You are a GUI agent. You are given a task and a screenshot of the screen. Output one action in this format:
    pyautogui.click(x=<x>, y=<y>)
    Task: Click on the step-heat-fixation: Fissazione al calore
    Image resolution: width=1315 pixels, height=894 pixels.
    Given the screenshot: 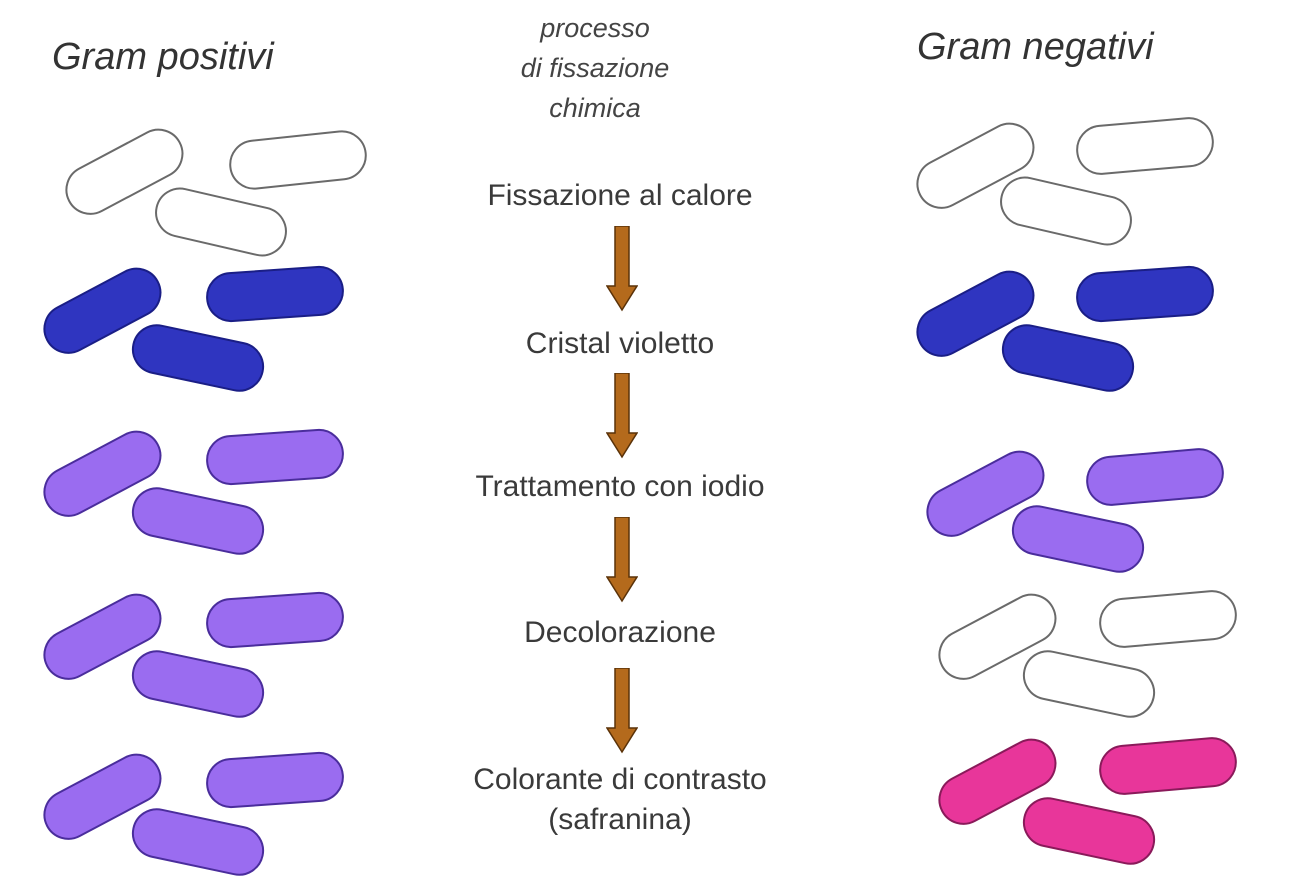 What is the action you would take?
    pyautogui.click(x=620, y=195)
    